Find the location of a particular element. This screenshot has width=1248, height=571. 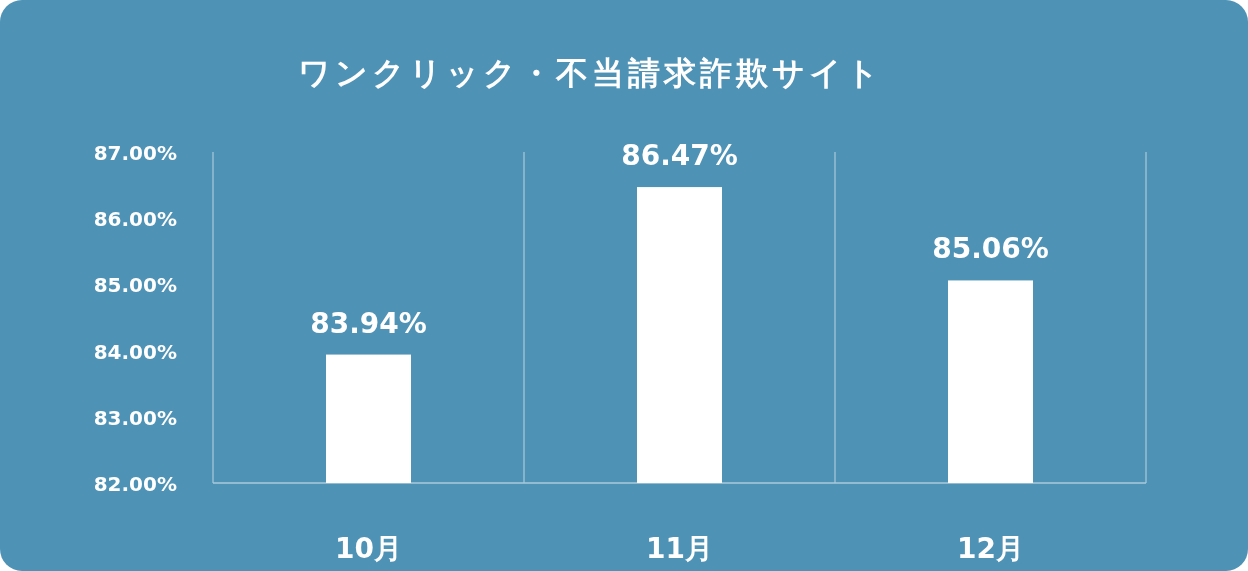

x-tick-label: 10月 is located at coordinates (368, 548).